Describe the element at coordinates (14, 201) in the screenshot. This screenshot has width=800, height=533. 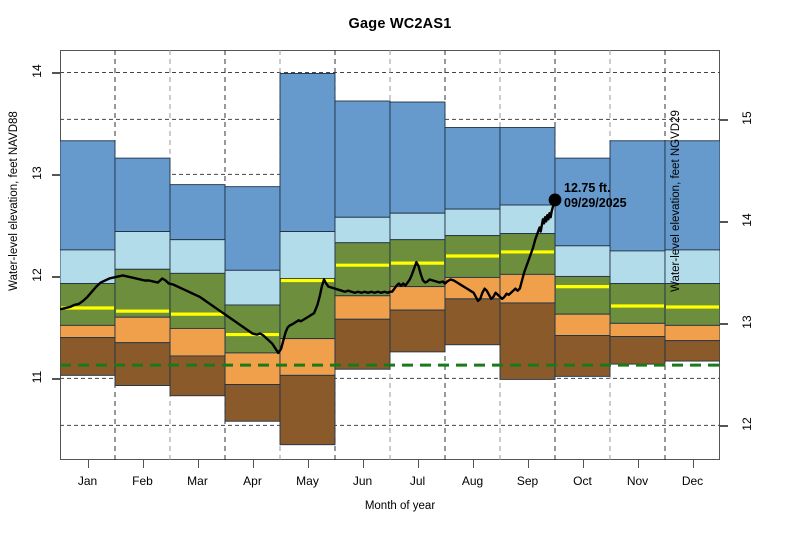
I see `y-axis-left-label: Water-level elevation, feet NAVD88` at that location.